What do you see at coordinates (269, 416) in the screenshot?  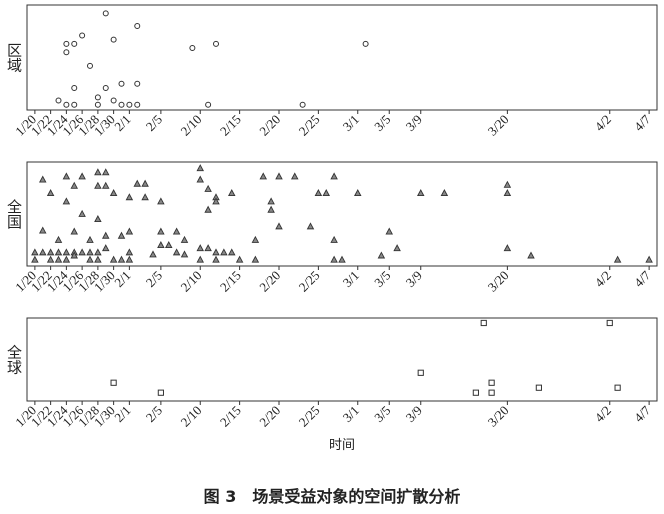 I see `x-tick-label: 2/20` at bounding box center [269, 416].